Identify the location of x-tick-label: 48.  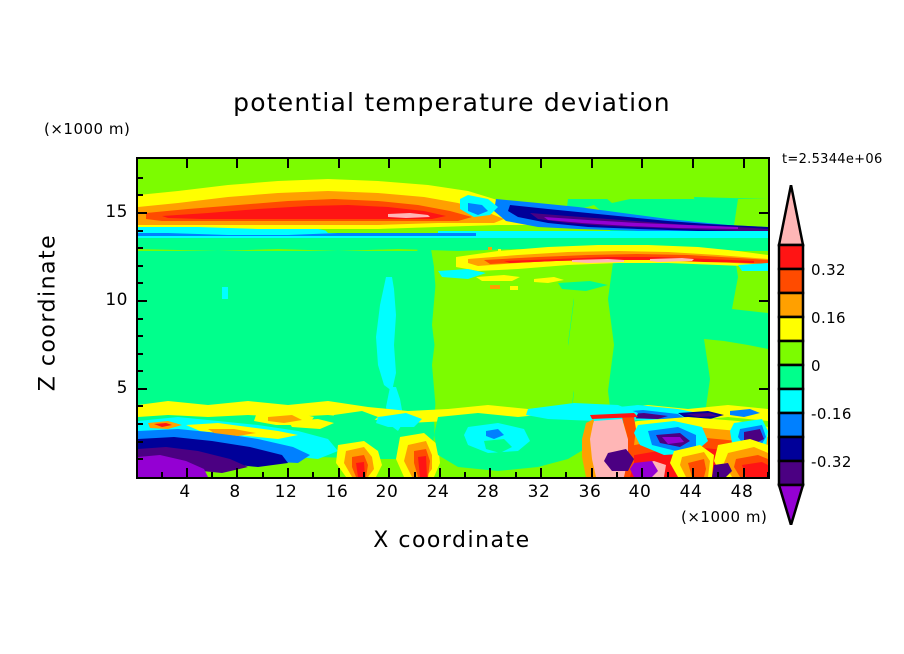
(742, 492).